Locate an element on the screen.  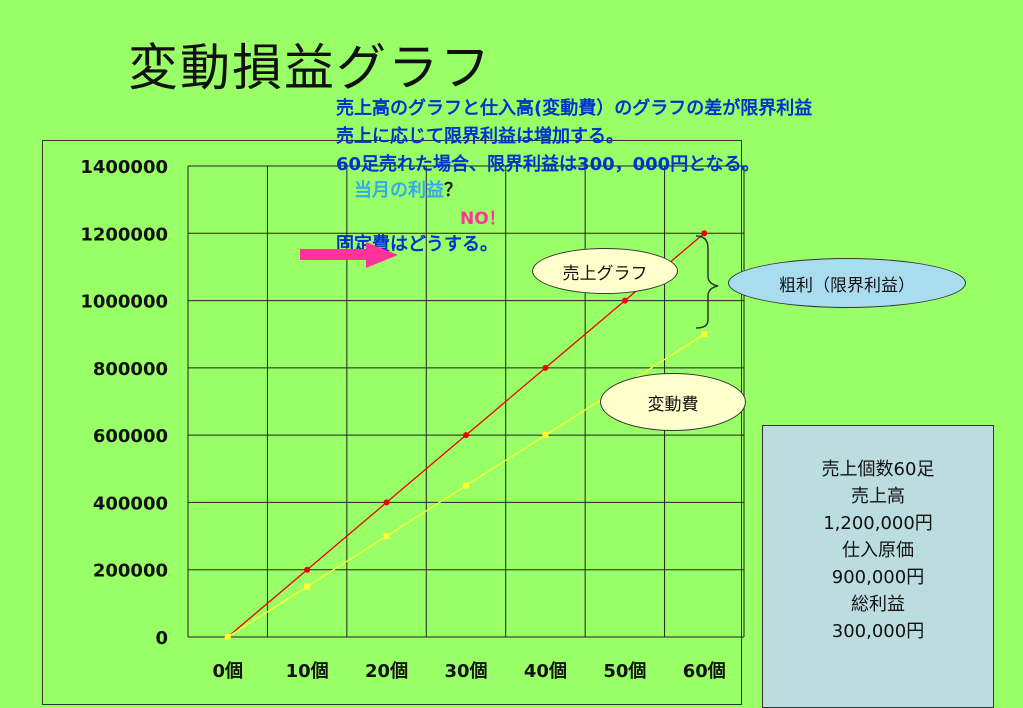
summary-line: 売上個数60足 is located at coordinates (878, 469).